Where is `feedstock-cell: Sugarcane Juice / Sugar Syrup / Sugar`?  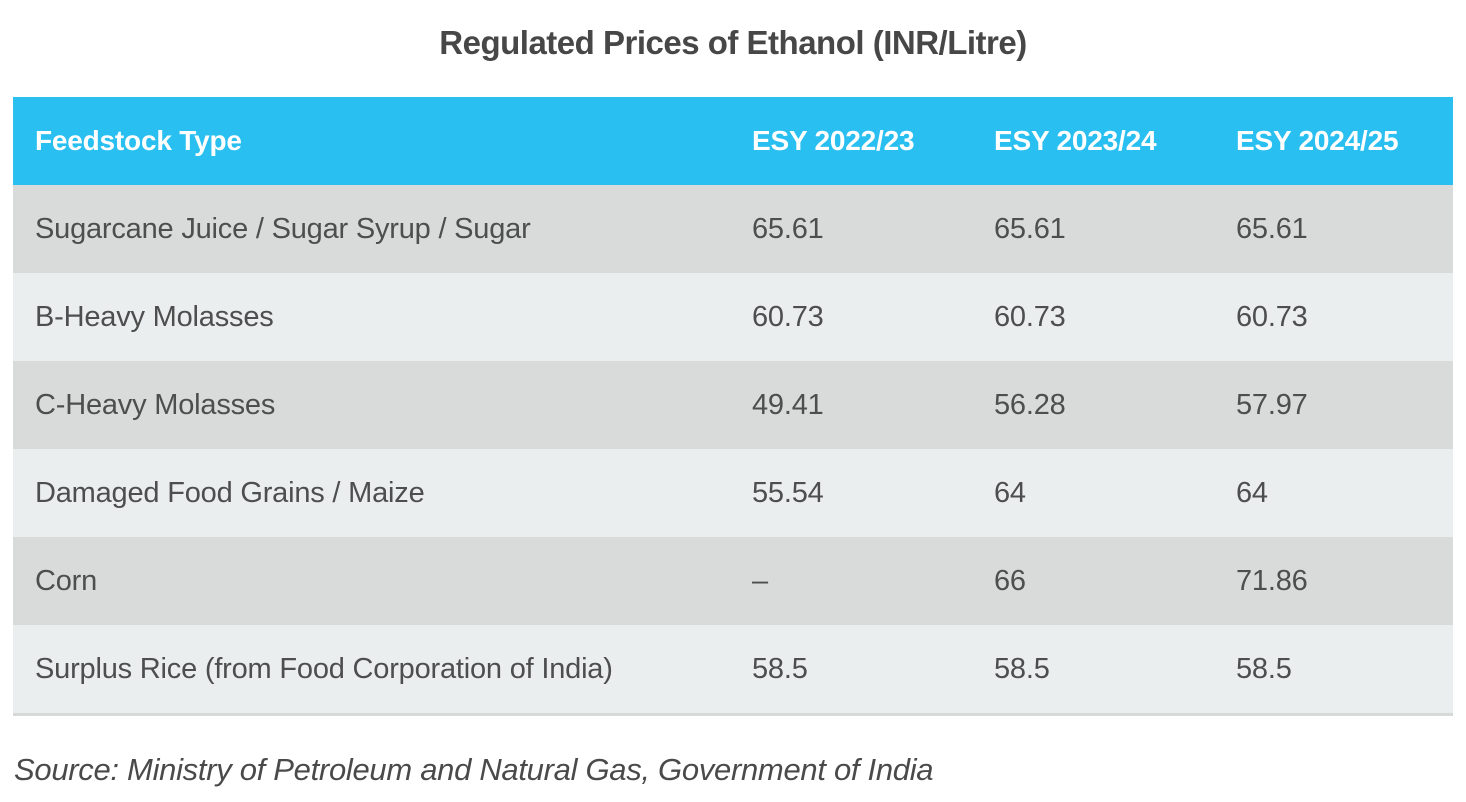 feedstock-cell: Sugarcane Juice / Sugar Syrup / Sugar is located at coordinates (283, 228).